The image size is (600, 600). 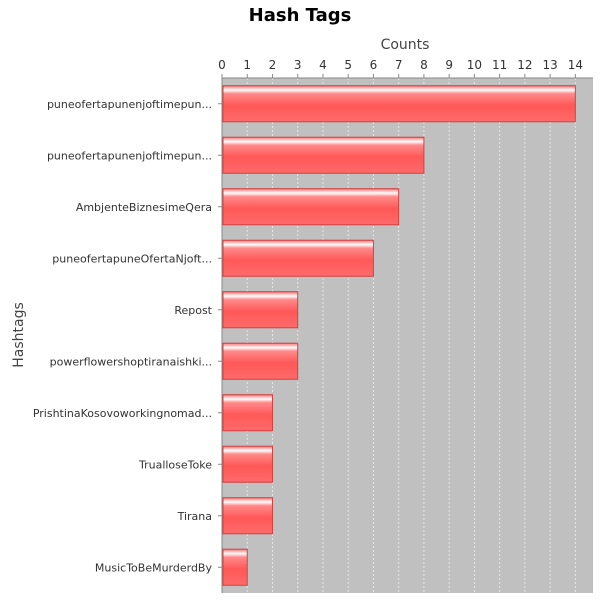 What do you see at coordinates (449, 65) in the screenshot?
I see `x-tick-label: 9` at bounding box center [449, 65].